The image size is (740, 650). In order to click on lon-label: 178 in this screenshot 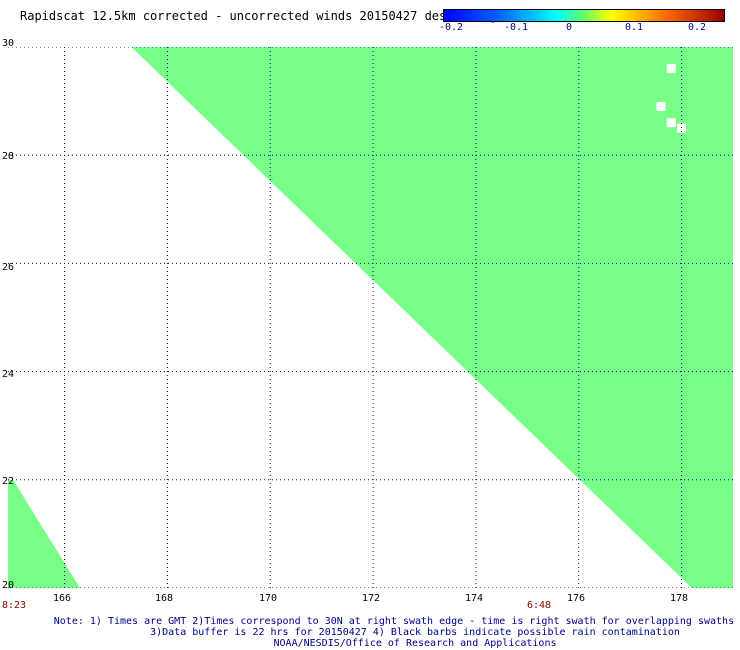, I will do `click(679, 598)`.